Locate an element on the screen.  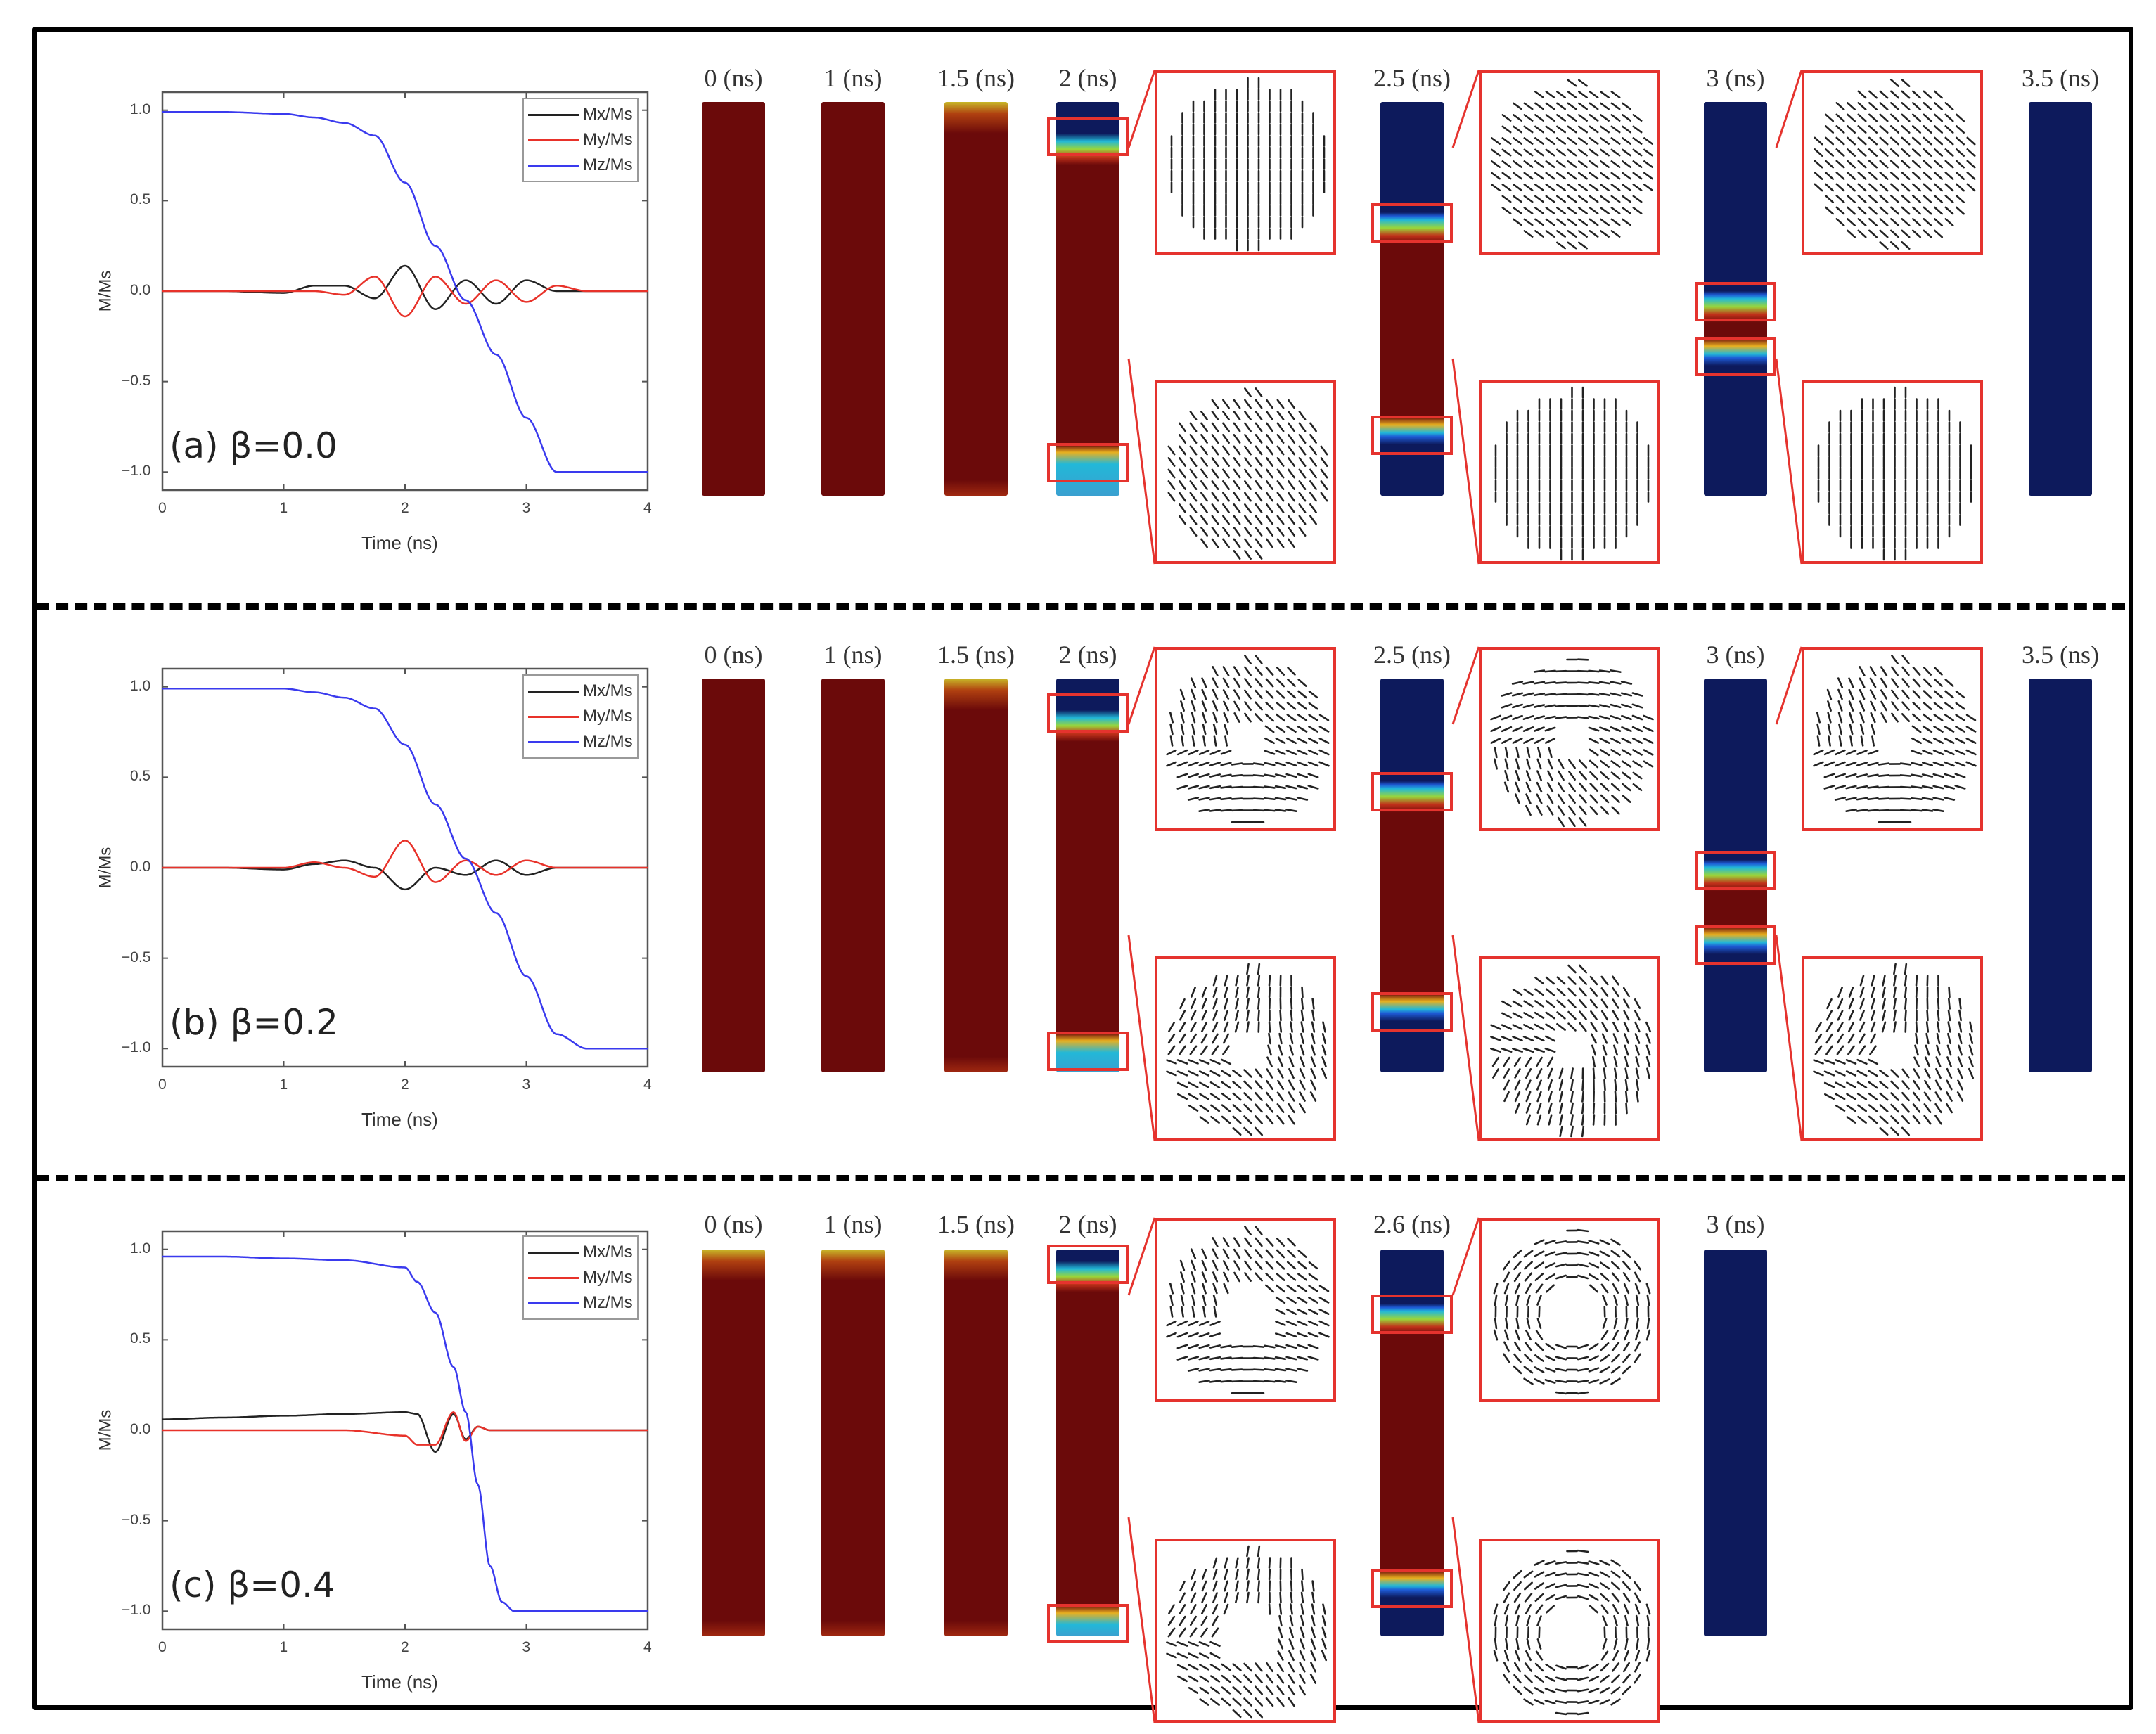
series-my-ms is located at coordinates (405, 297).